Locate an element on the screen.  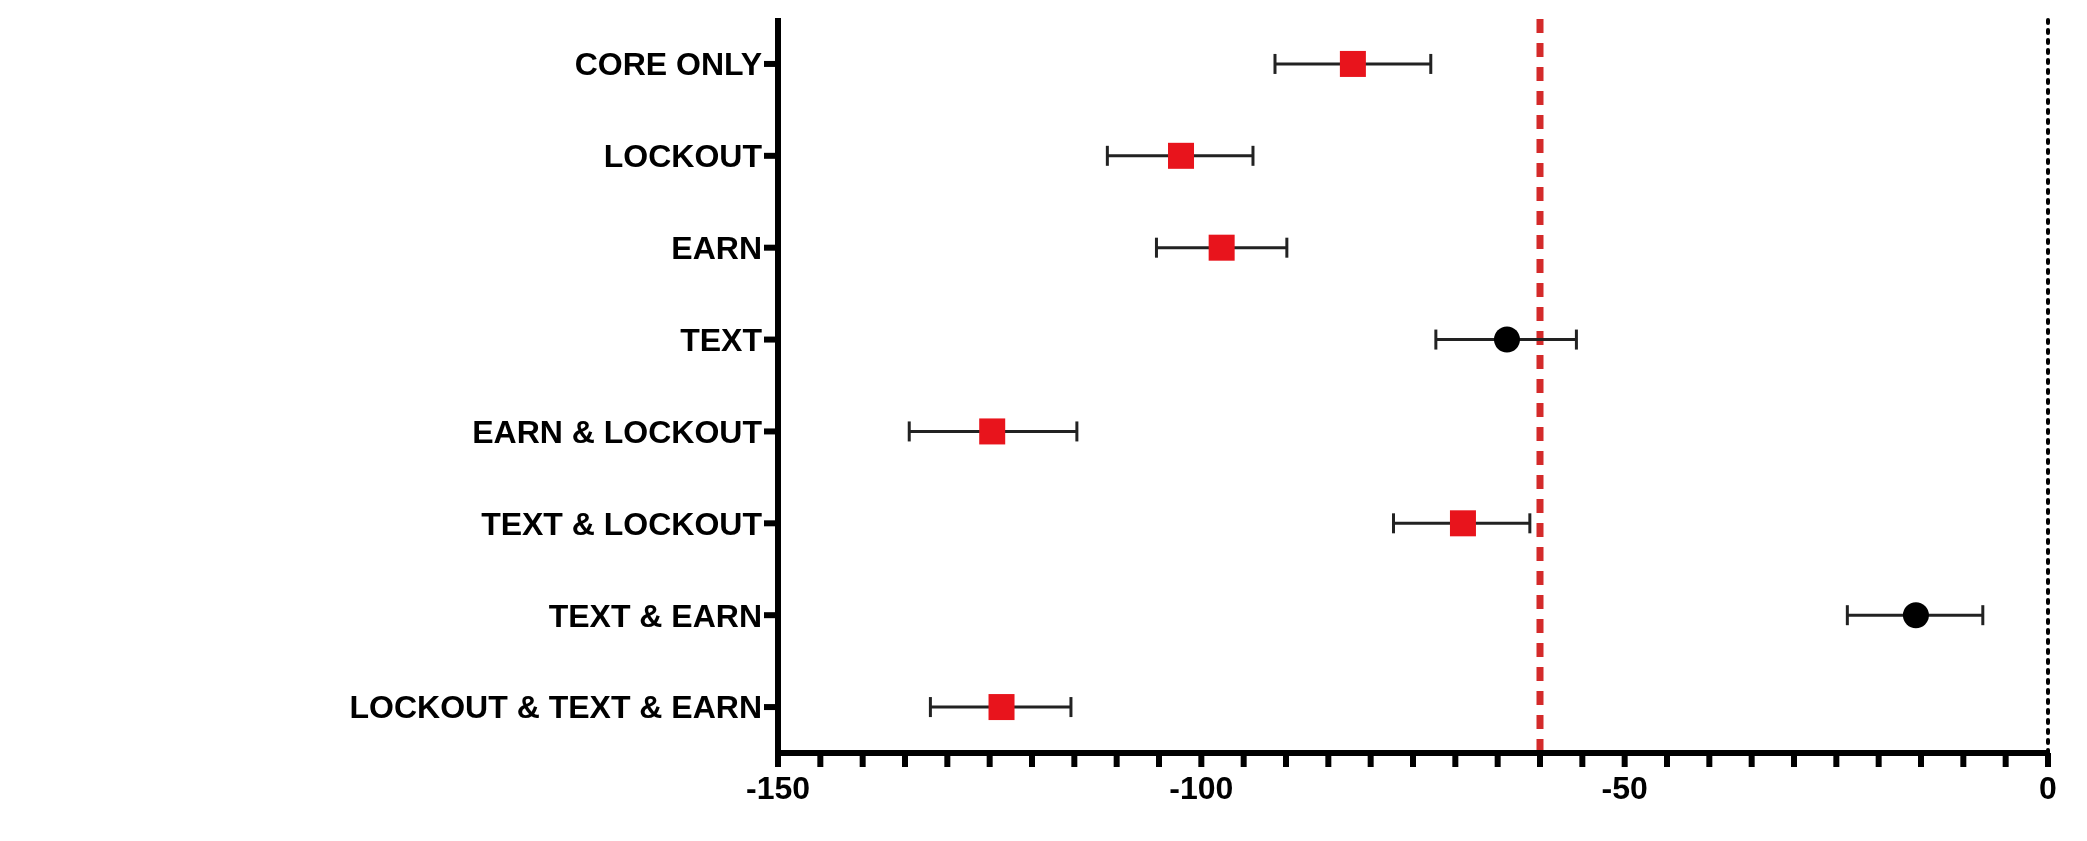
y-tick-label: EARN is located at coordinates (716, 248).